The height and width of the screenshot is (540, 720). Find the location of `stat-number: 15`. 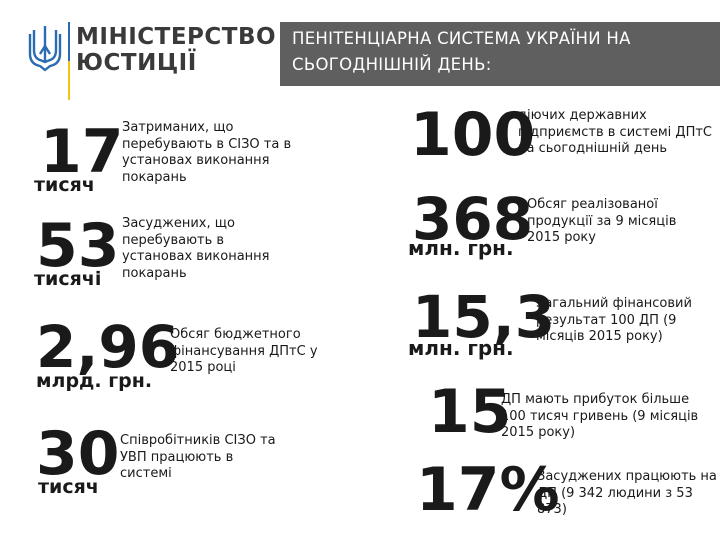

stat-number: 15 is located at coordinates (470, 412).